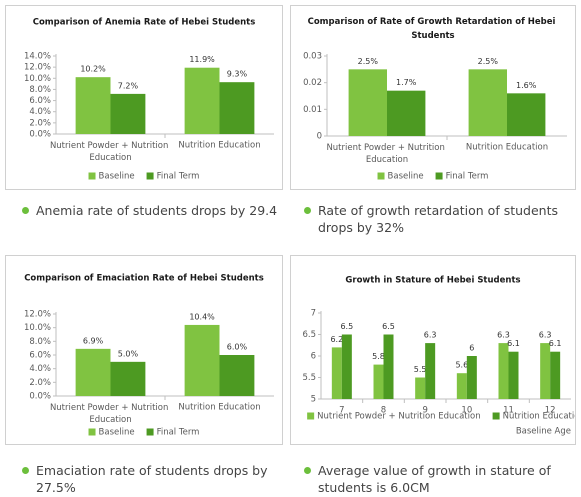 The width and height of the screenshot is (581, 497). I want to click on chart-title: Growth in Stature of Hebei Students, so click(432, 281).